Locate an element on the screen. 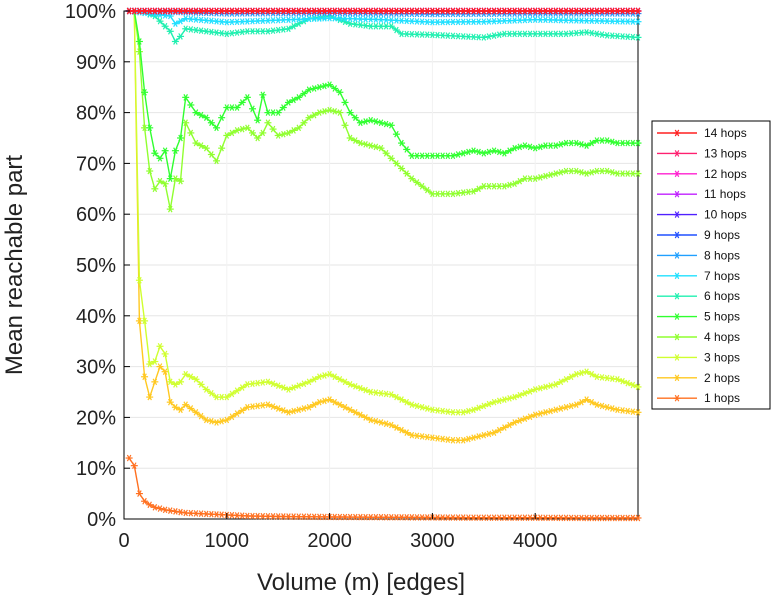  y-tick-label: 40% is located at coordinates (96, 317).